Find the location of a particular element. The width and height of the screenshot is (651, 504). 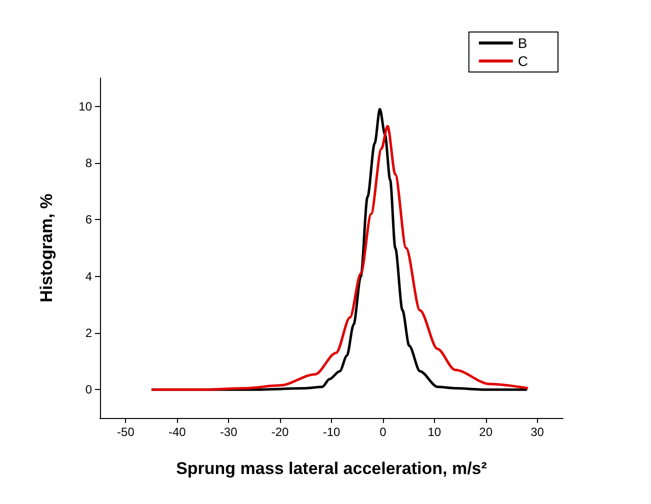

y-tick-label: 10 is located at coordinates (85, 106).